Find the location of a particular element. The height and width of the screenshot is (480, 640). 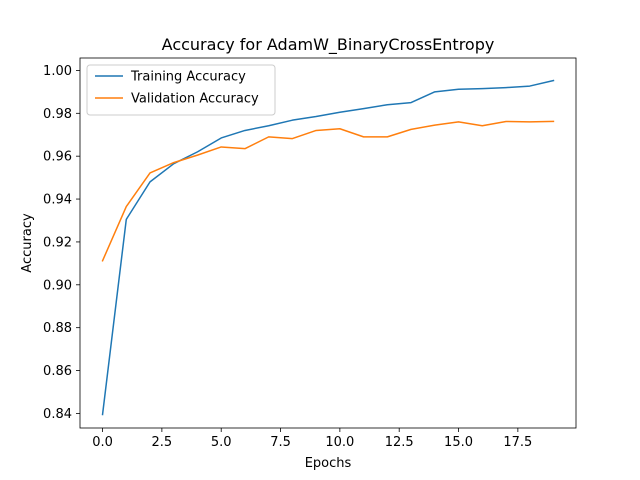

y-tick-label: 0.86 is located at coordinates (57, 371).